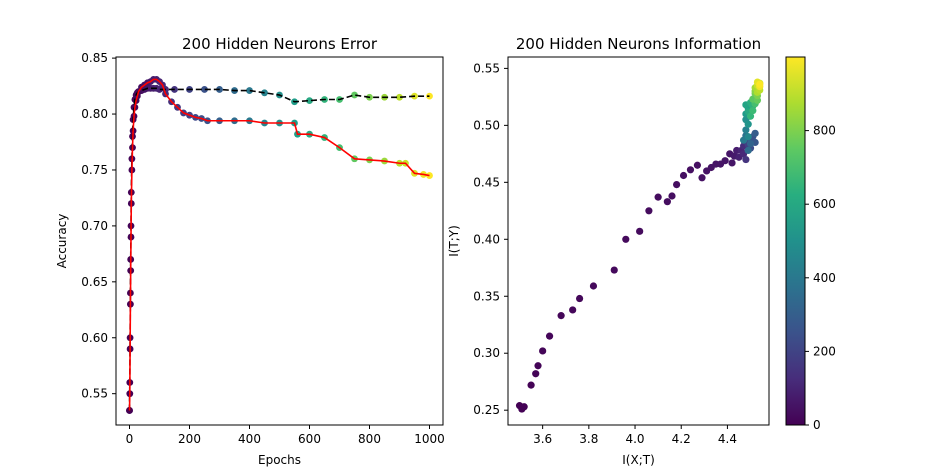  What do you see at coordinates (309, 439) in the screenshot?
I see `error-xtick-label: 600` at bounding box center [309, 439].